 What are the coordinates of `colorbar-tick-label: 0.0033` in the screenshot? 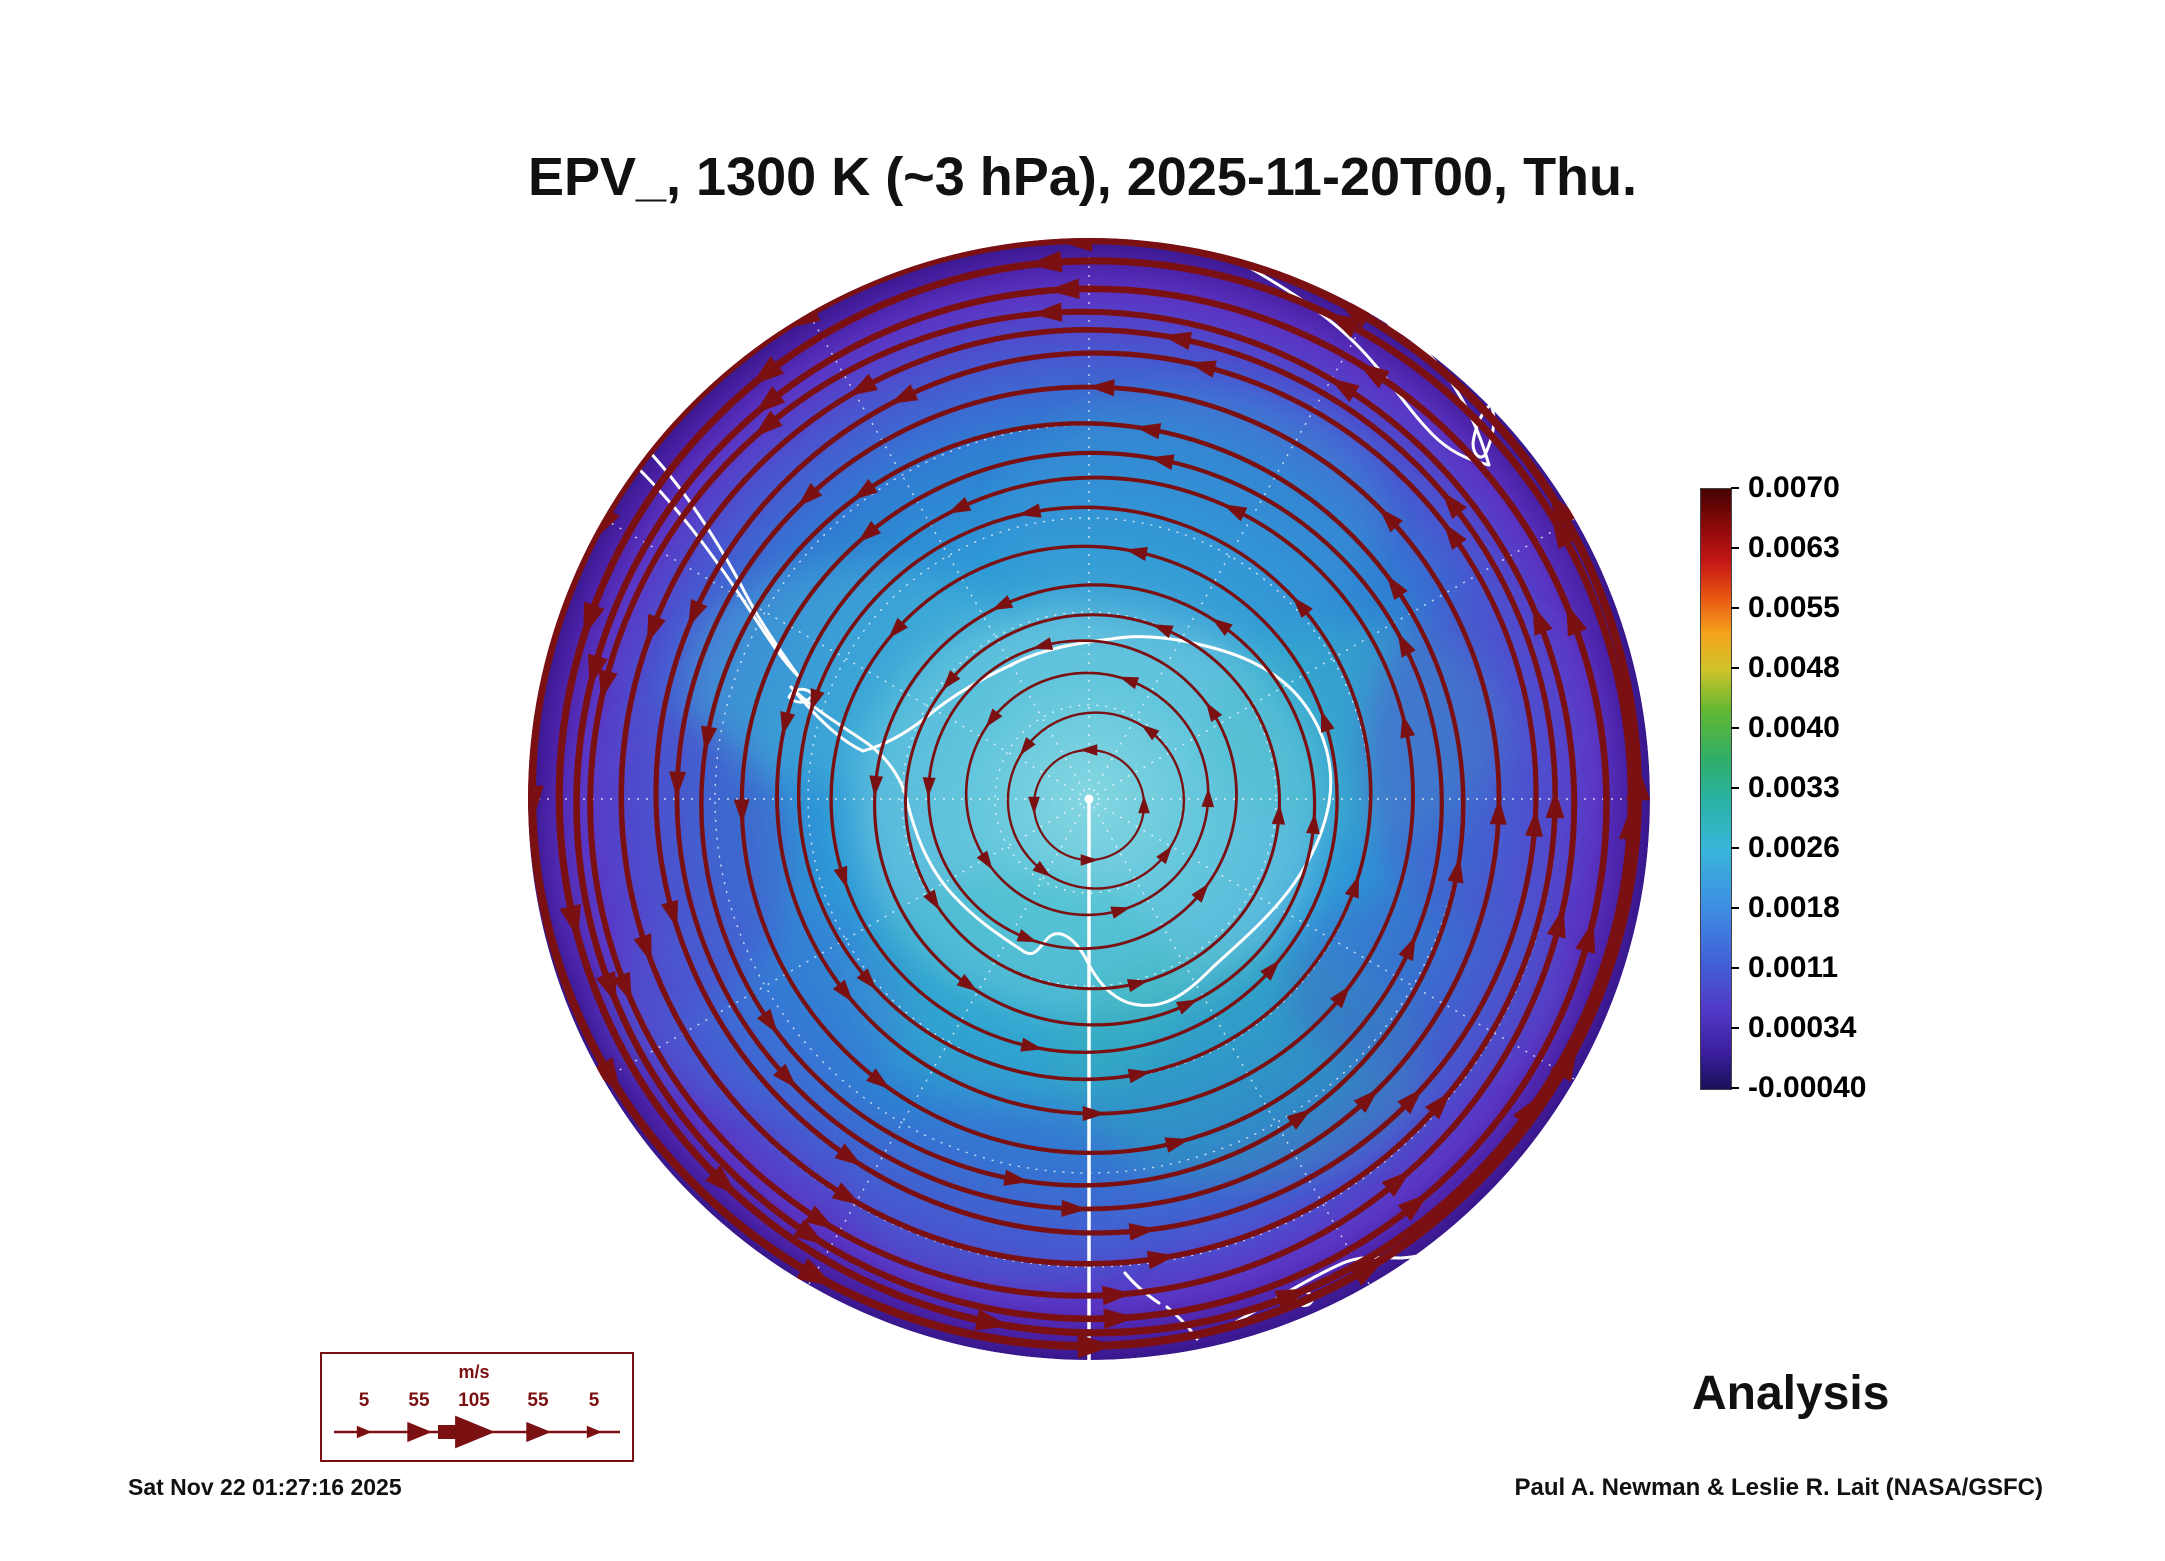 It's located at (1794, 787).